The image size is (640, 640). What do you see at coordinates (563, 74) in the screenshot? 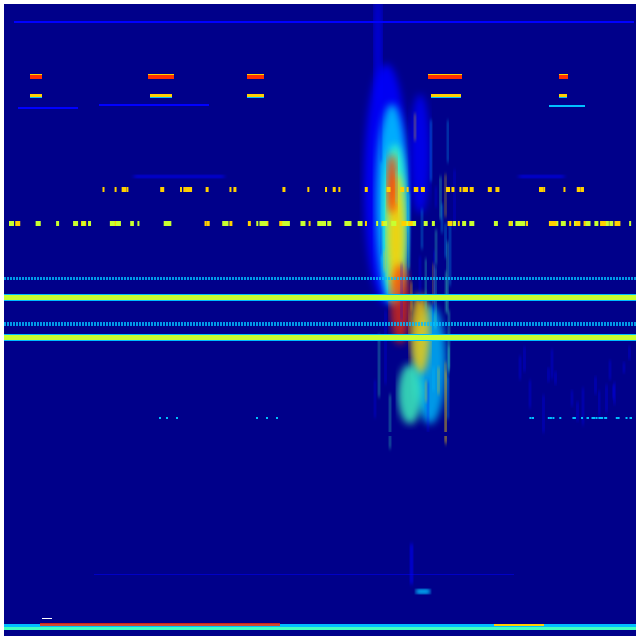
I see `red-dash-edge` at bounding box center [563, 74].